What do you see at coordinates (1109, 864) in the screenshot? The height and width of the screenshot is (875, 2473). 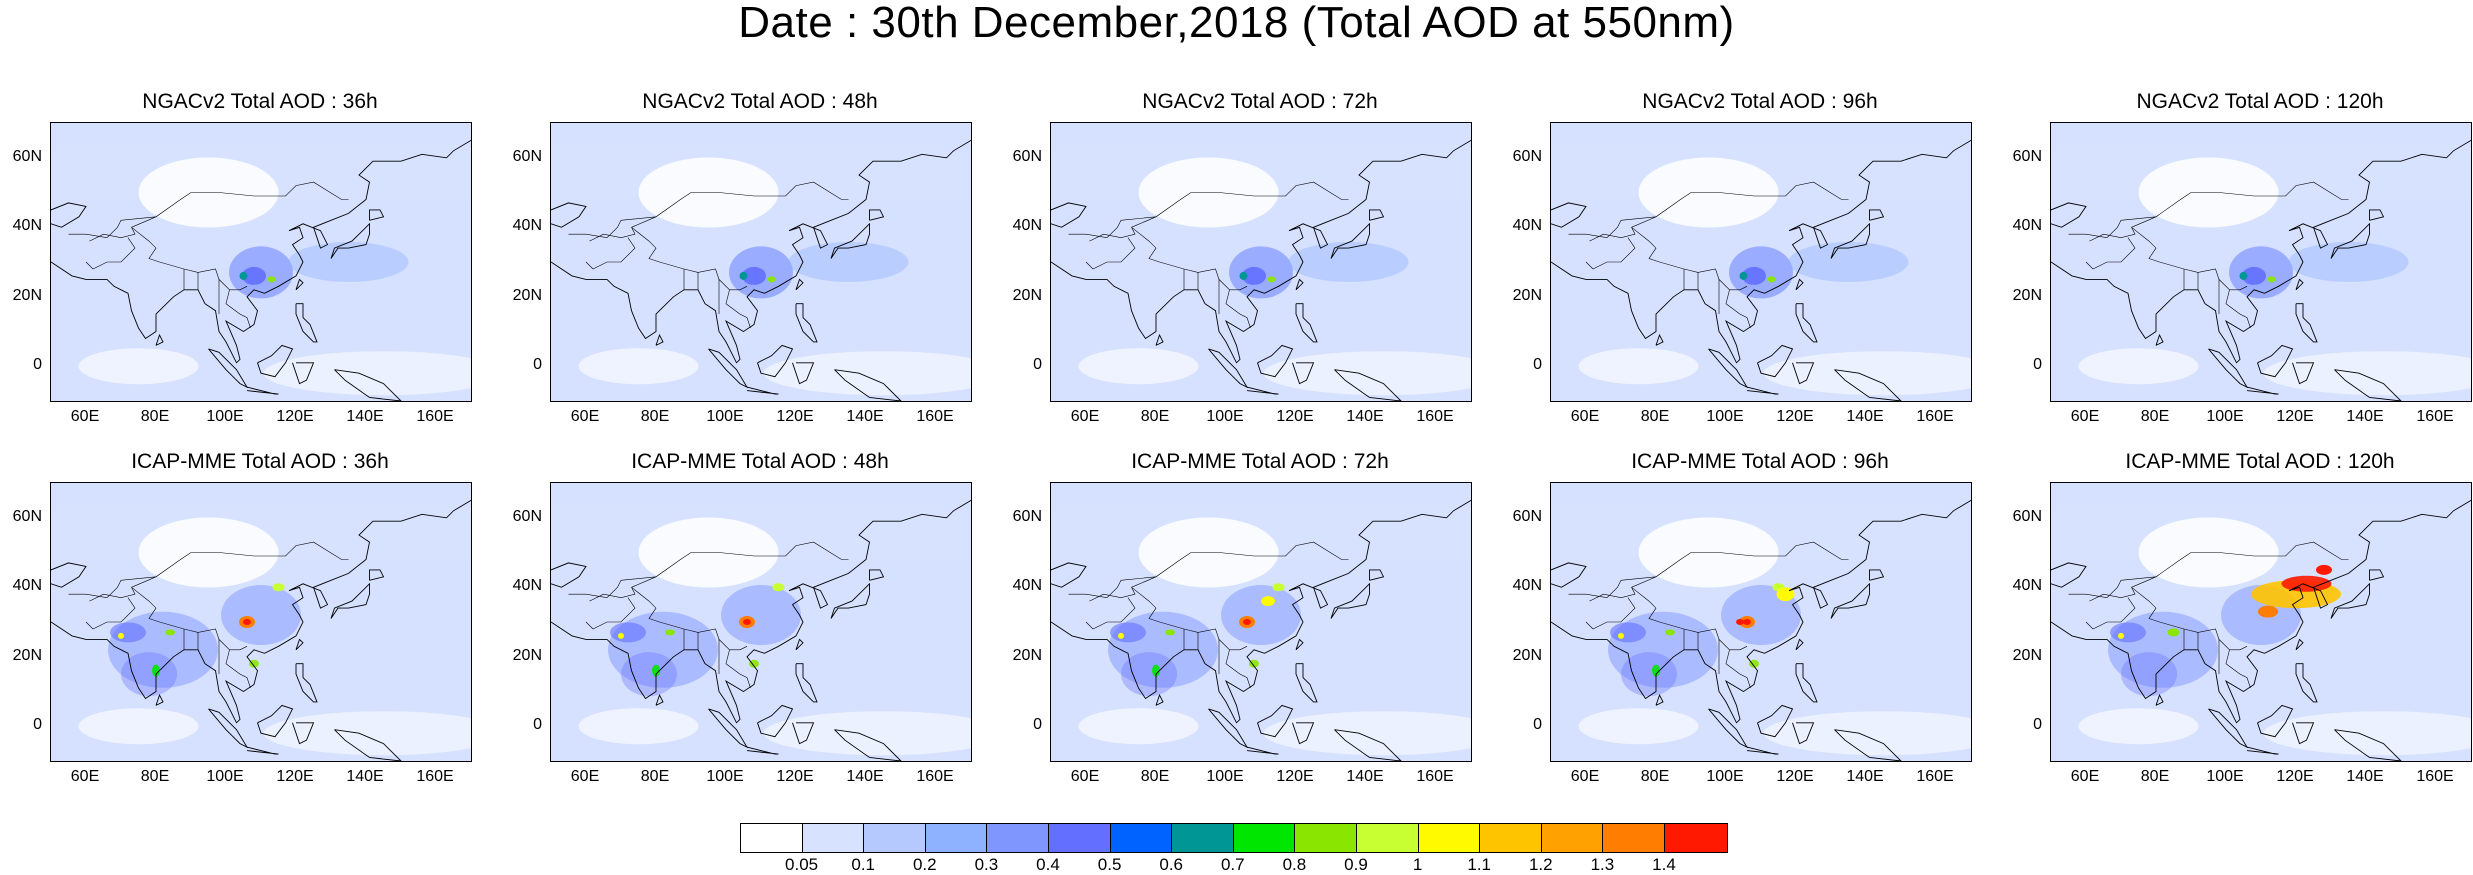 I see `colorbar-label: 0.5` at bounding box center [1109, 864].